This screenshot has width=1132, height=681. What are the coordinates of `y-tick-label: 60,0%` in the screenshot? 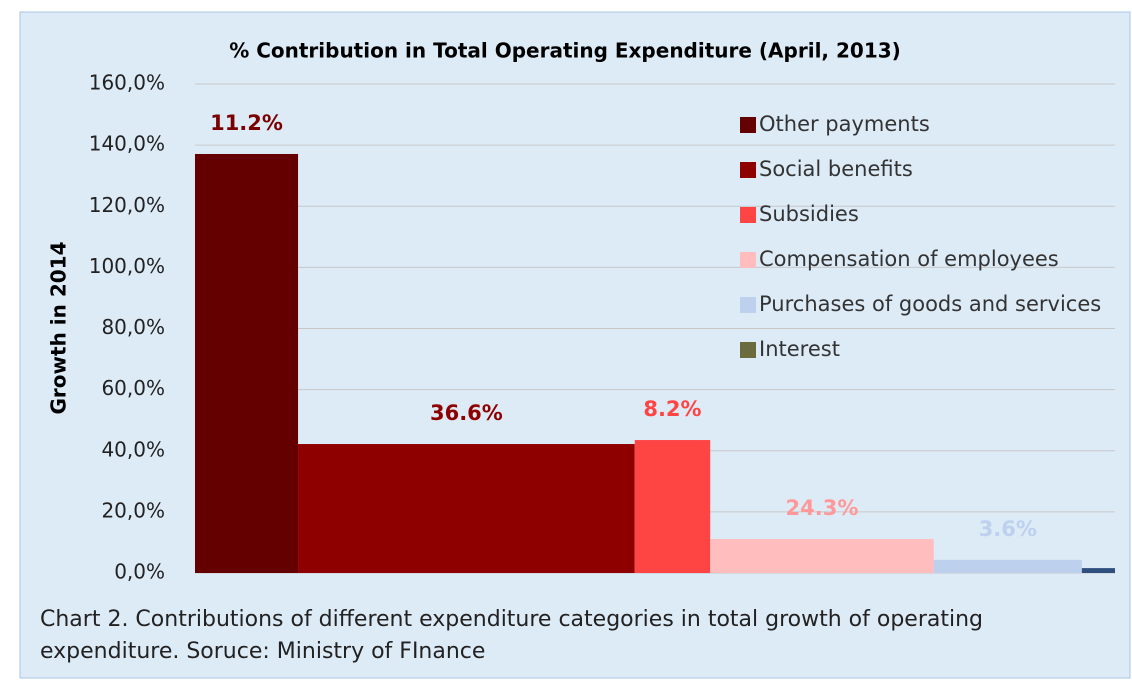 It's located at (133, 388).